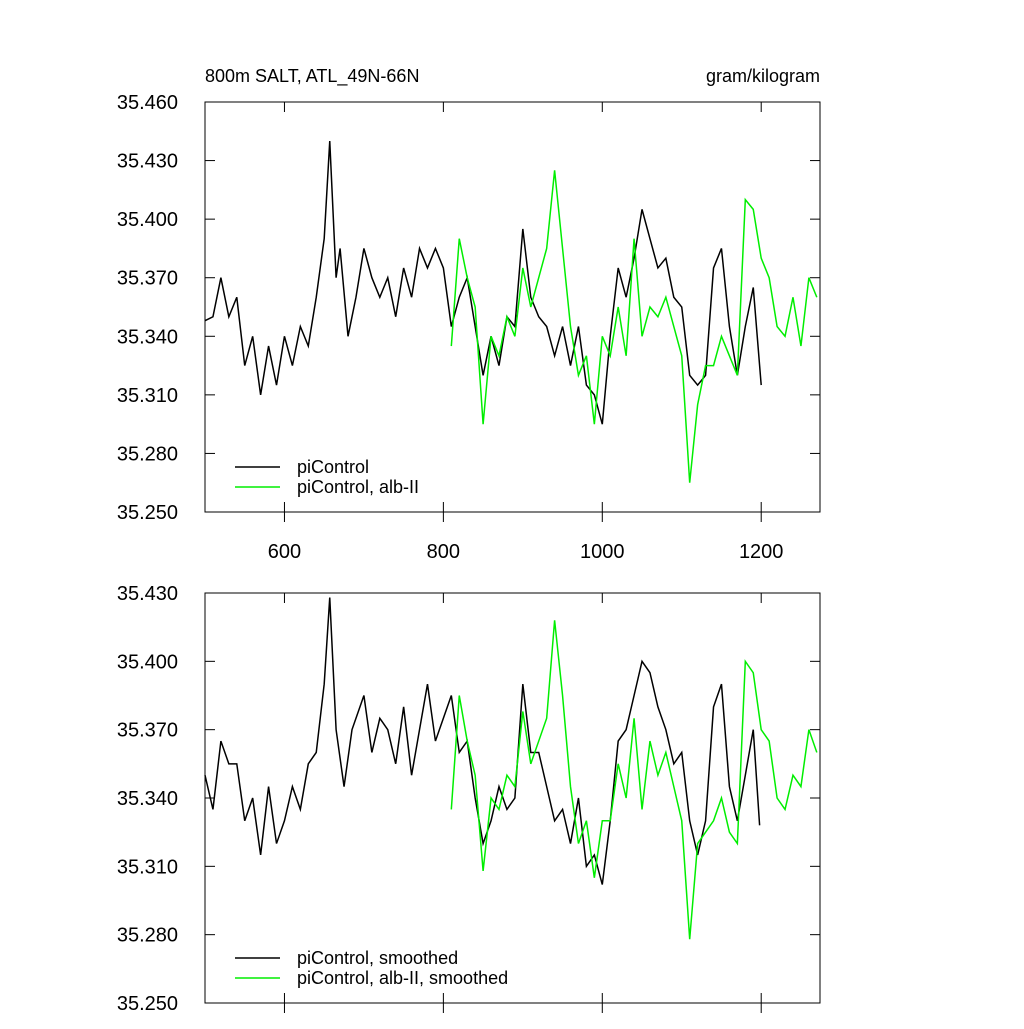 This screenshot has height=1029, width=1024. Describe the element at coordinates (147, 103) in the screenshot. I see `y-tick-label: 35.460` at that location.